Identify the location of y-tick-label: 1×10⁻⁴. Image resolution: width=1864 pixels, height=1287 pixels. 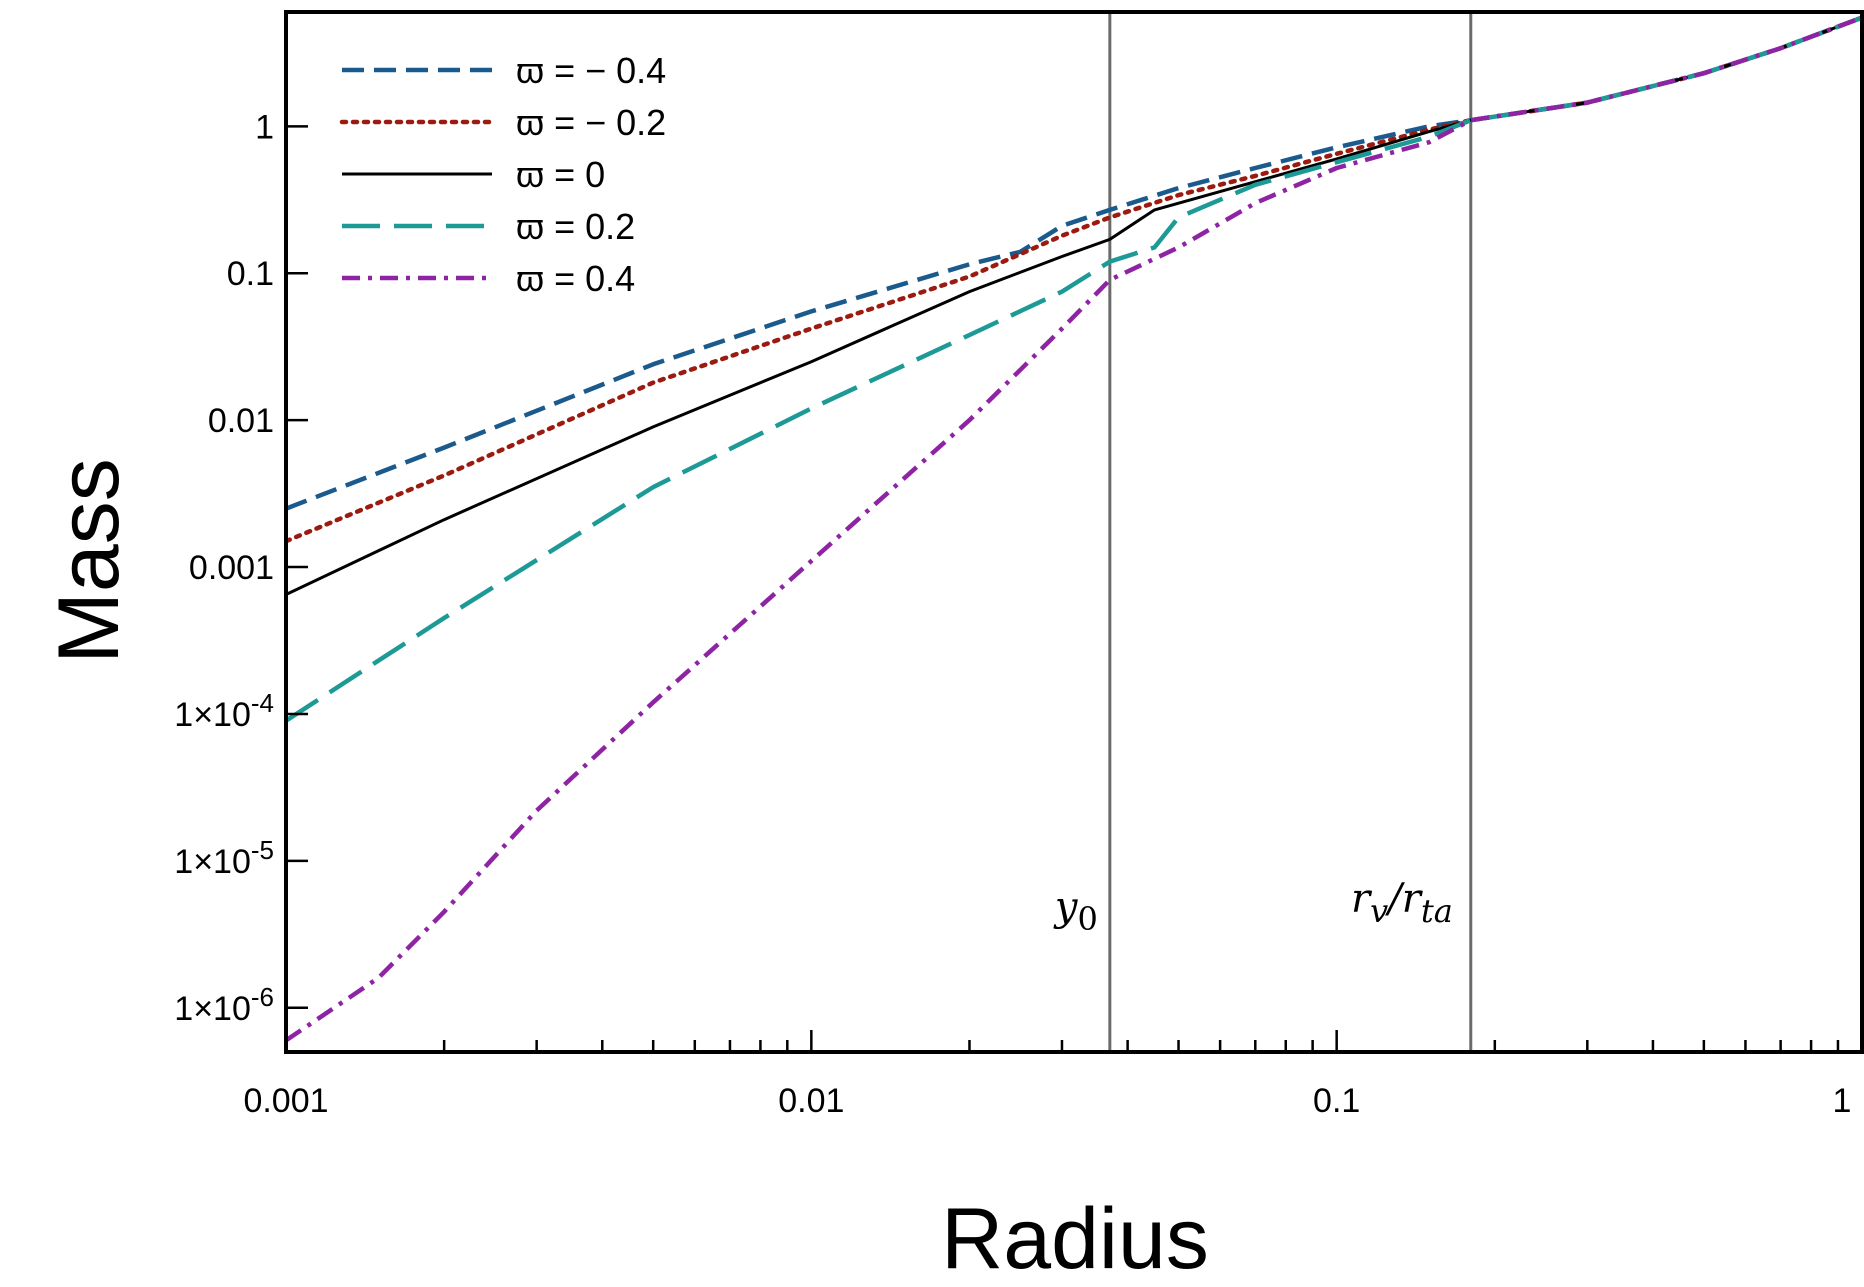
(224, 711).